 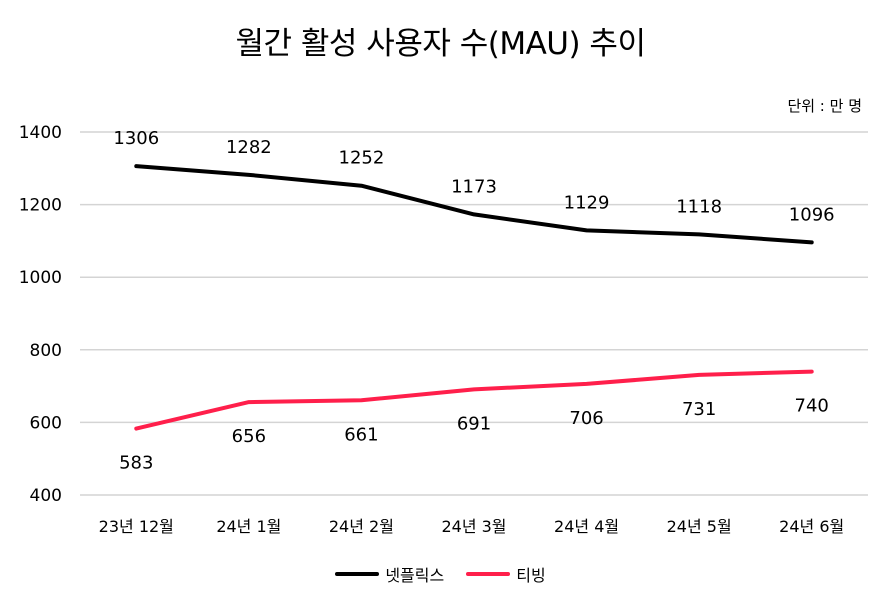 What do you see at coordinates (136, 138) in the screenshot?
I see `data-label: 1306` at bounding box center [136, 138].